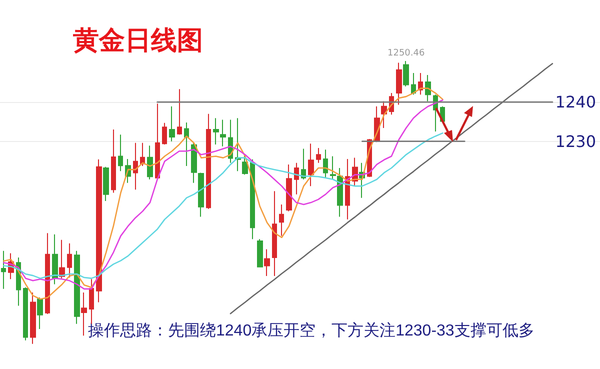 The width and height of the screenshot is (600, 369). I want to click on text: 黄金日线图, so click(137, 40).